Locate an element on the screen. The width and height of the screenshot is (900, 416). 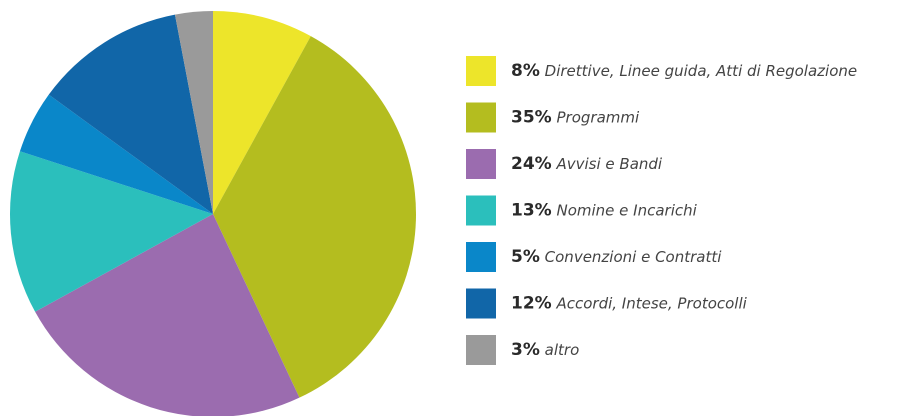
legend-entry: 12% Accordi, Intese, Protocolli is located at coordinates (629, 304).